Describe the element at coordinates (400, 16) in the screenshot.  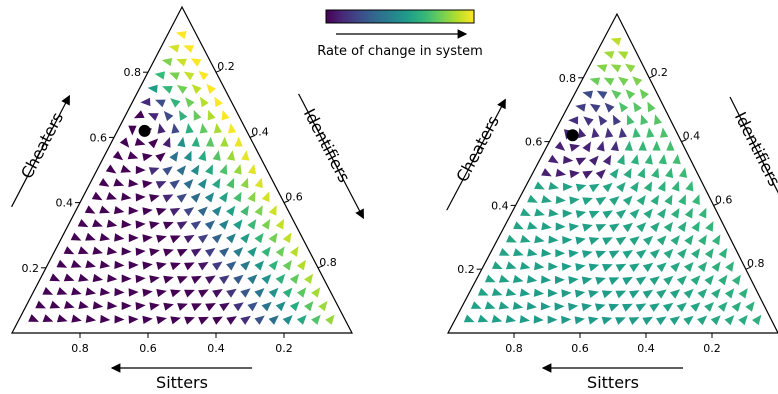
I see `colorbar-gradient` at that location.